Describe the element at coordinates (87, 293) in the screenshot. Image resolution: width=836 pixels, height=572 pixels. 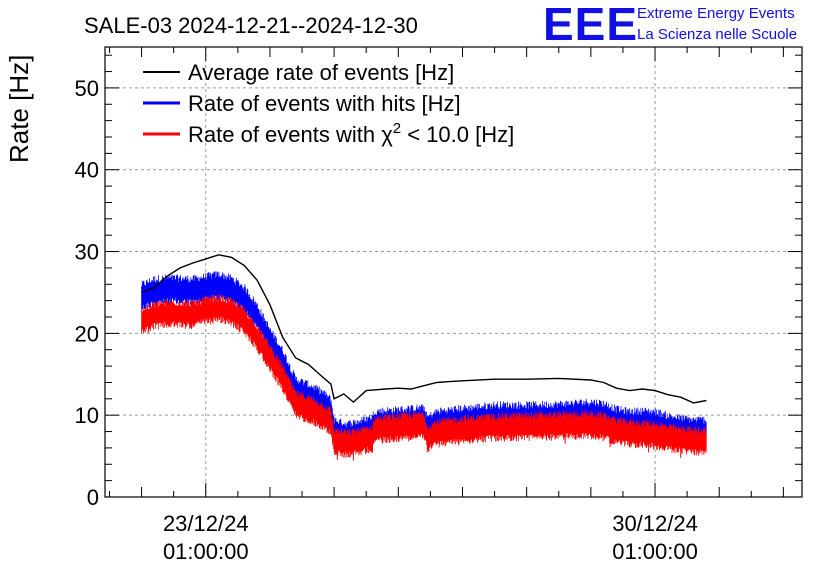
I see `y-tick-labels: 0 10 20 30 40 50` at that location.